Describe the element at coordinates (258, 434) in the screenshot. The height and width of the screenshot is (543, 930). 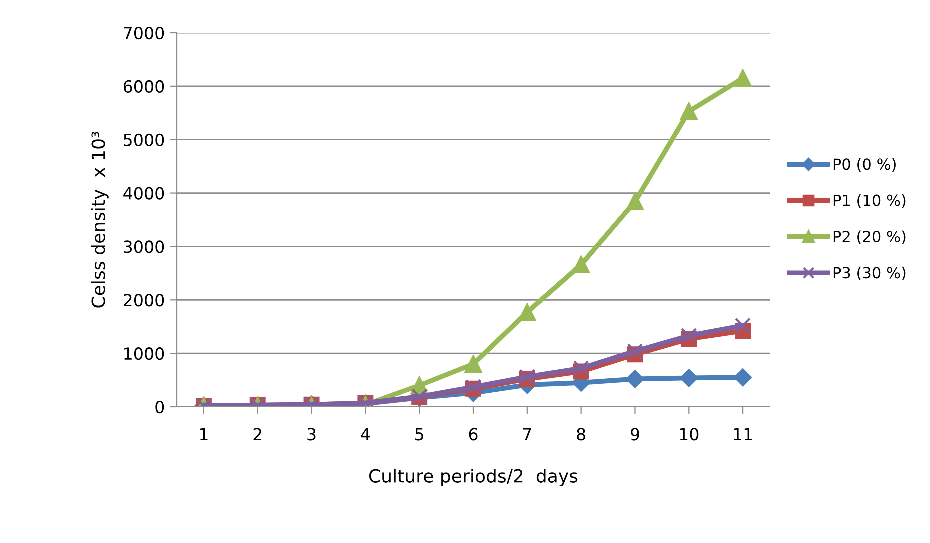
I see `x-tick-label: 2` at that location.